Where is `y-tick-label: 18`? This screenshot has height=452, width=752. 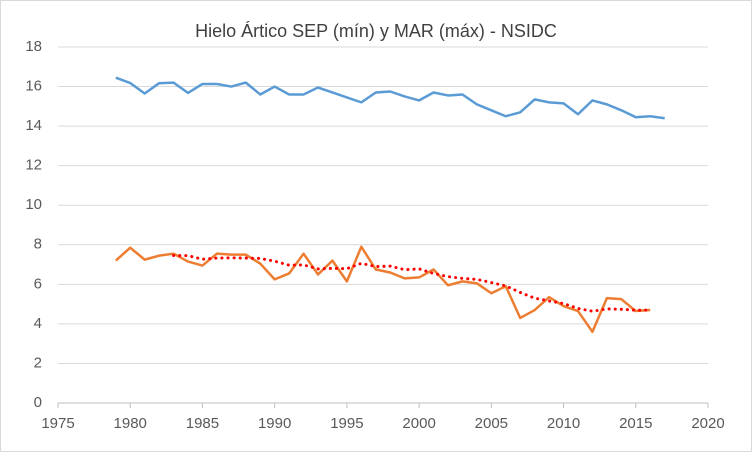
y-tick-label: 18 is located at coordinates (33, 46).